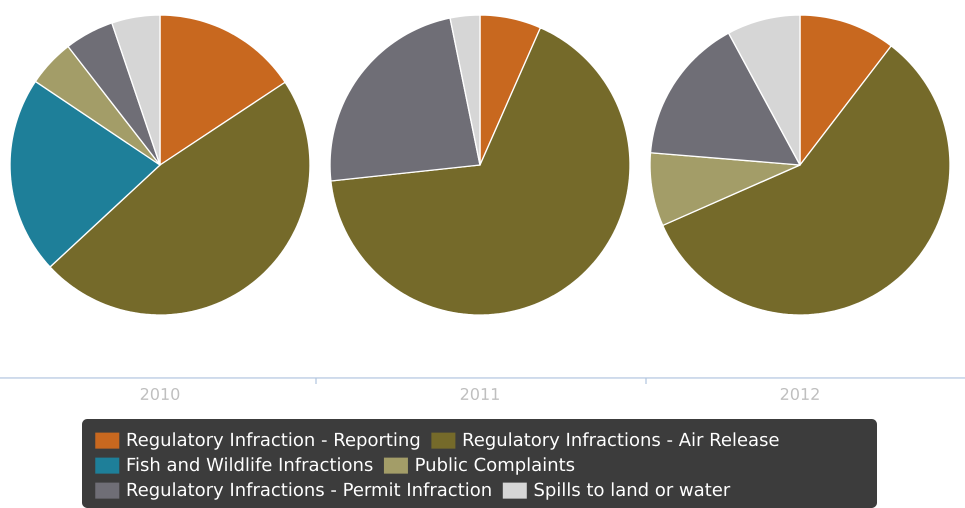  Describe the element at coordinates (274, 441) in the screenshot. I see `legend-label: Regulatory Infraction - Reporting` at that location.